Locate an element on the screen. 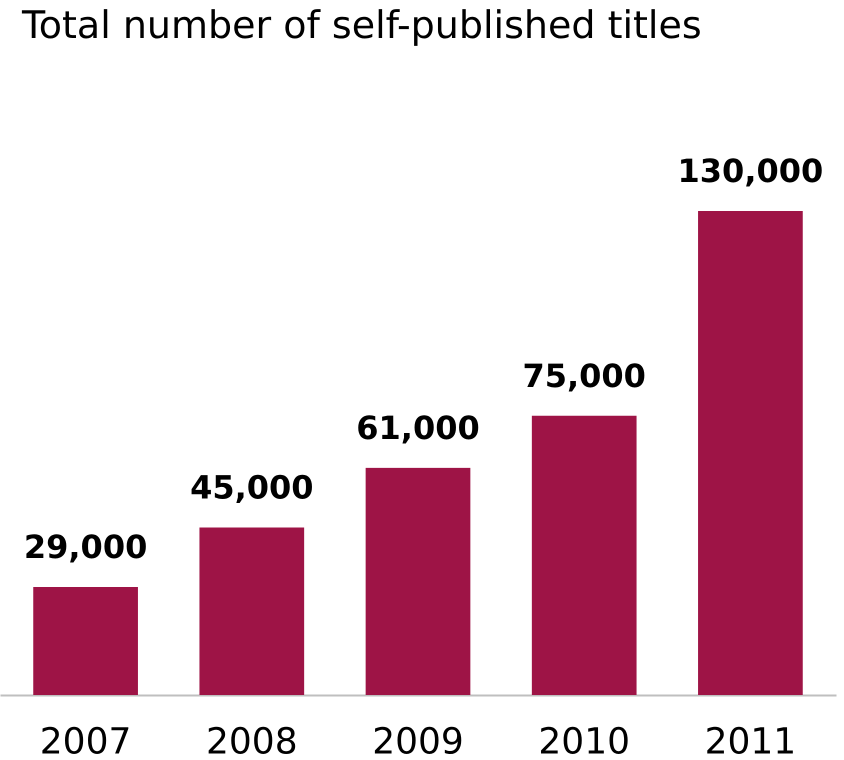  data-label: 29,000 is located at coordinates (86, 547).